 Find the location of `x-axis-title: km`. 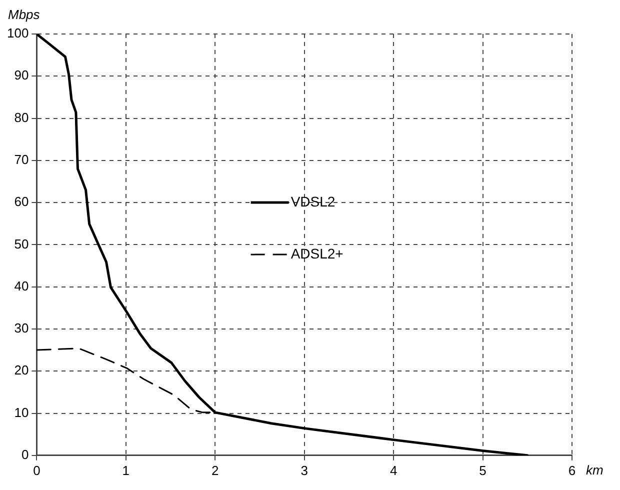

x-axis-title: km is located at coordinates (595, 470).